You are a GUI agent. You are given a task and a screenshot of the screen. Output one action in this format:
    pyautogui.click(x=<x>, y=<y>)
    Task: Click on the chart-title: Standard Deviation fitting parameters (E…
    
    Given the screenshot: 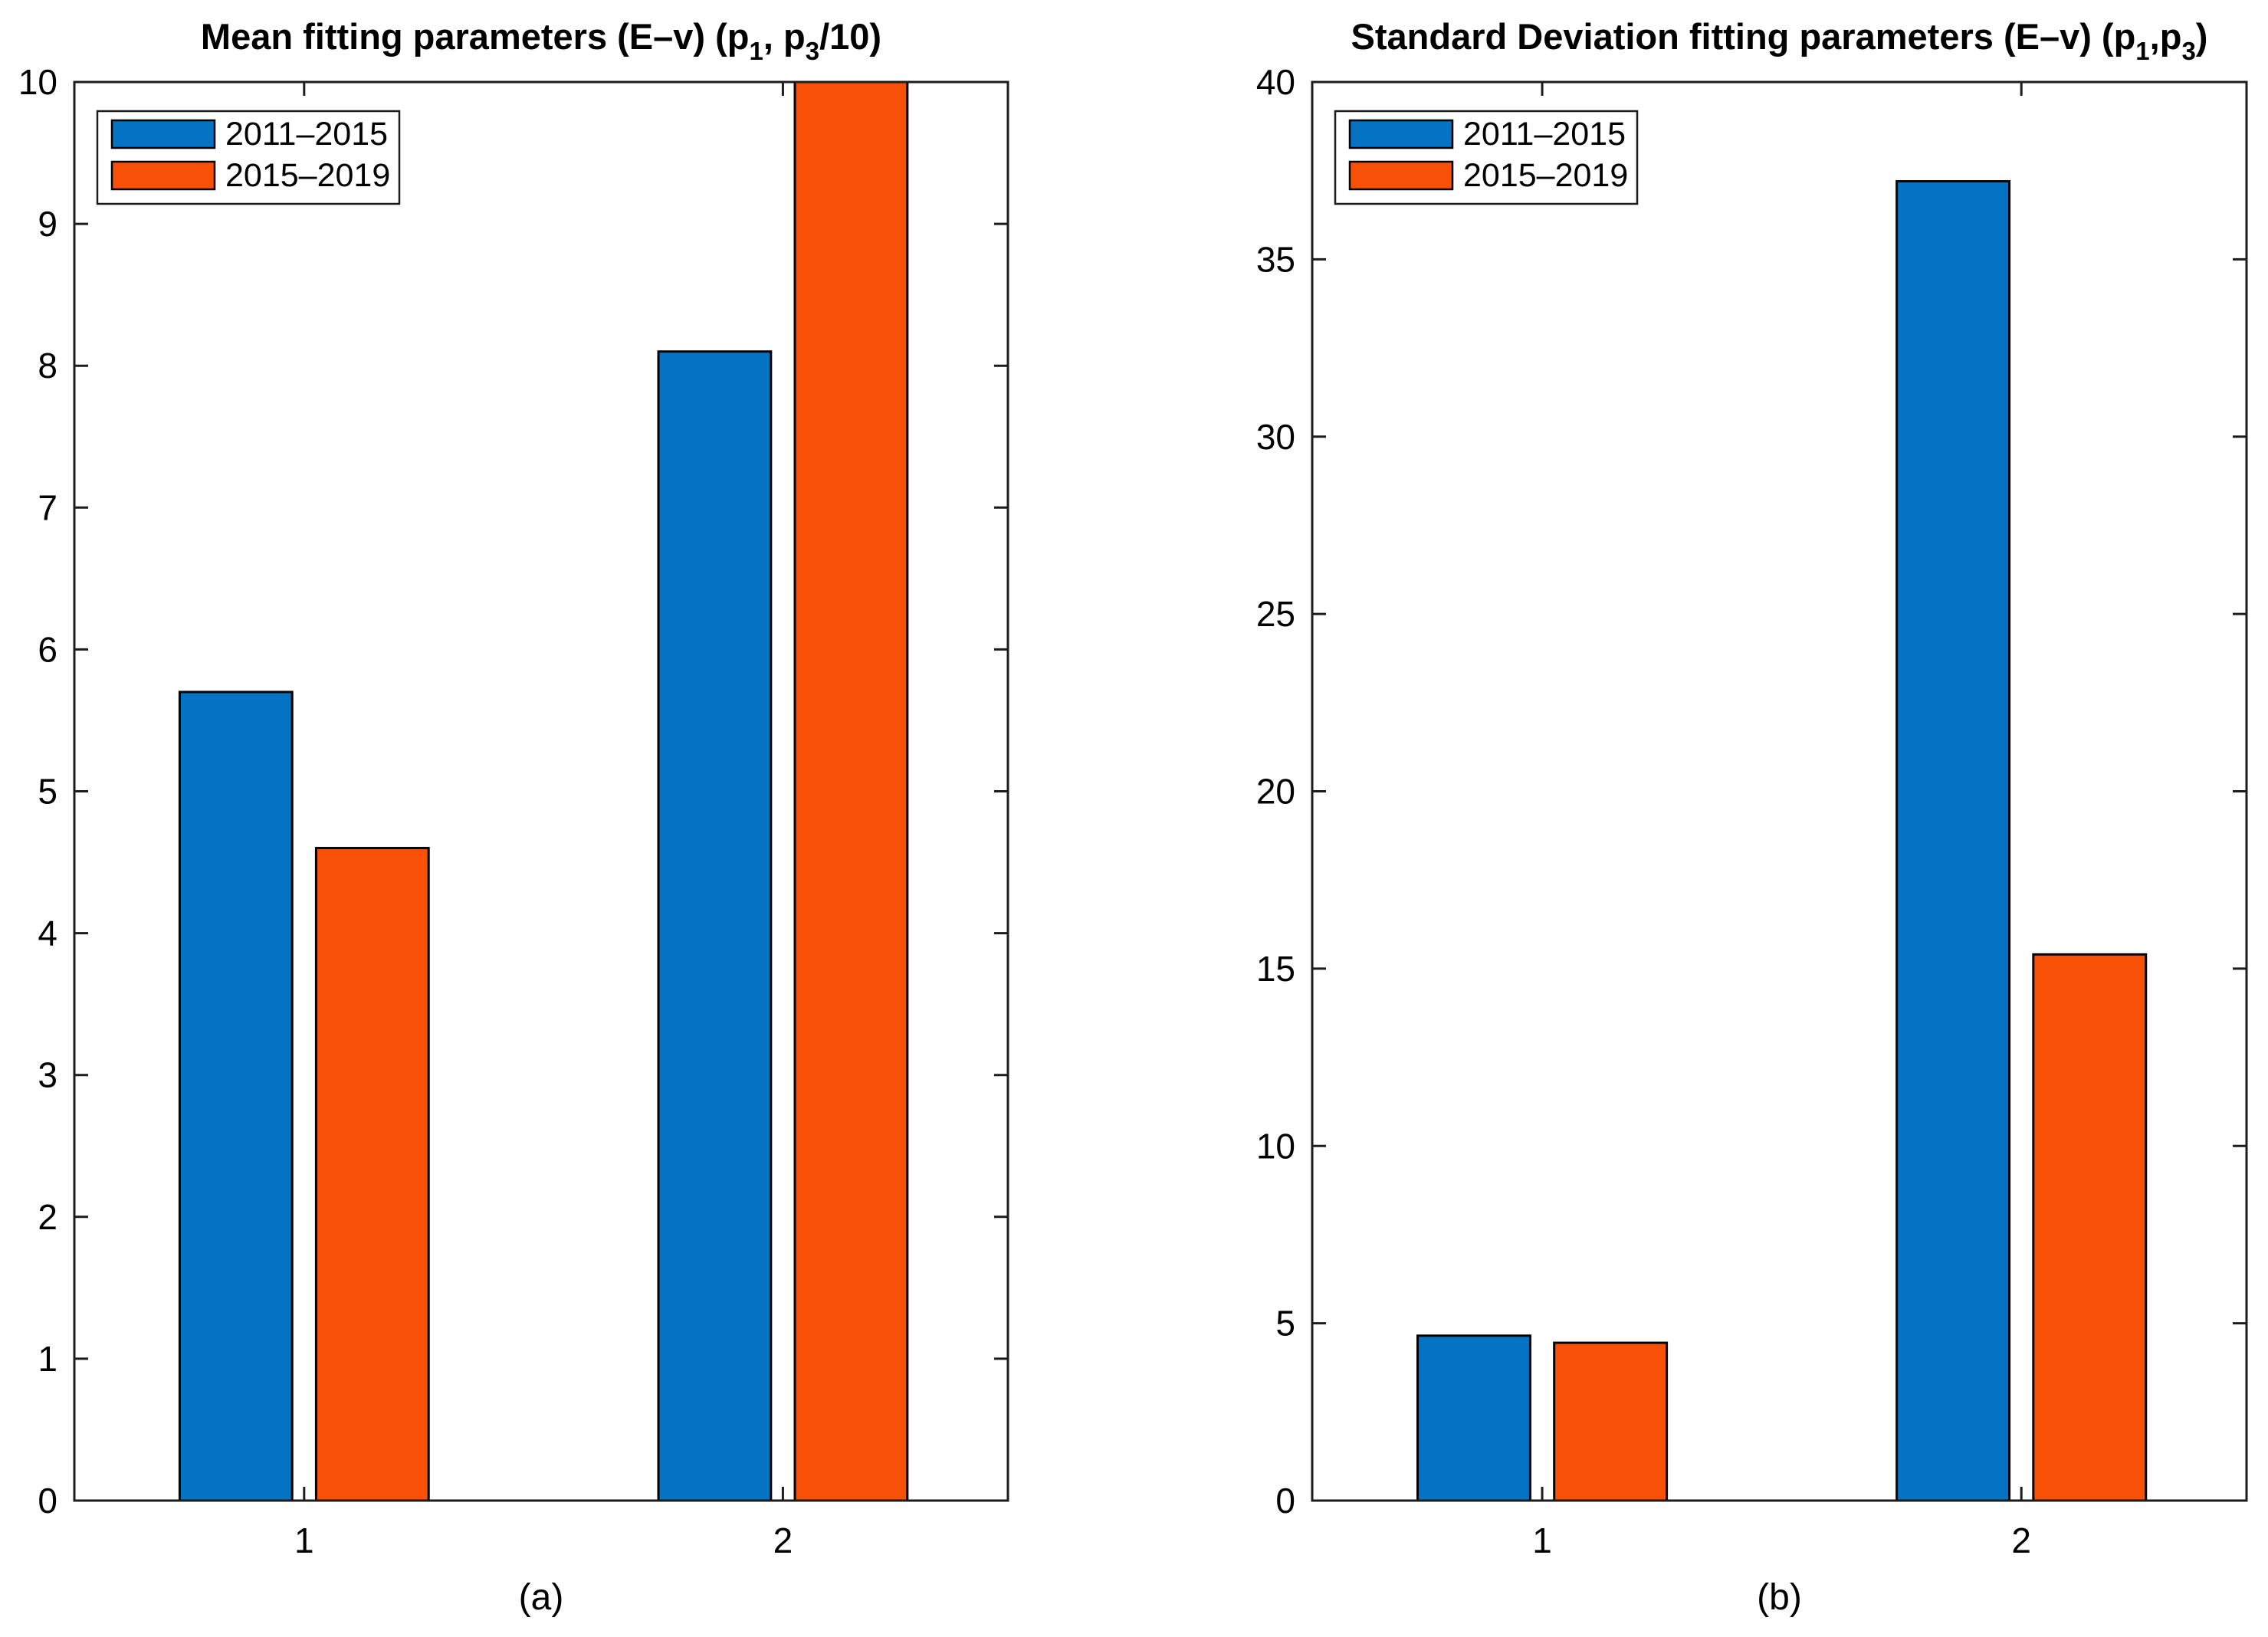 What is the action you would take?
    pyautogui.click(x=1779, y=40)
    